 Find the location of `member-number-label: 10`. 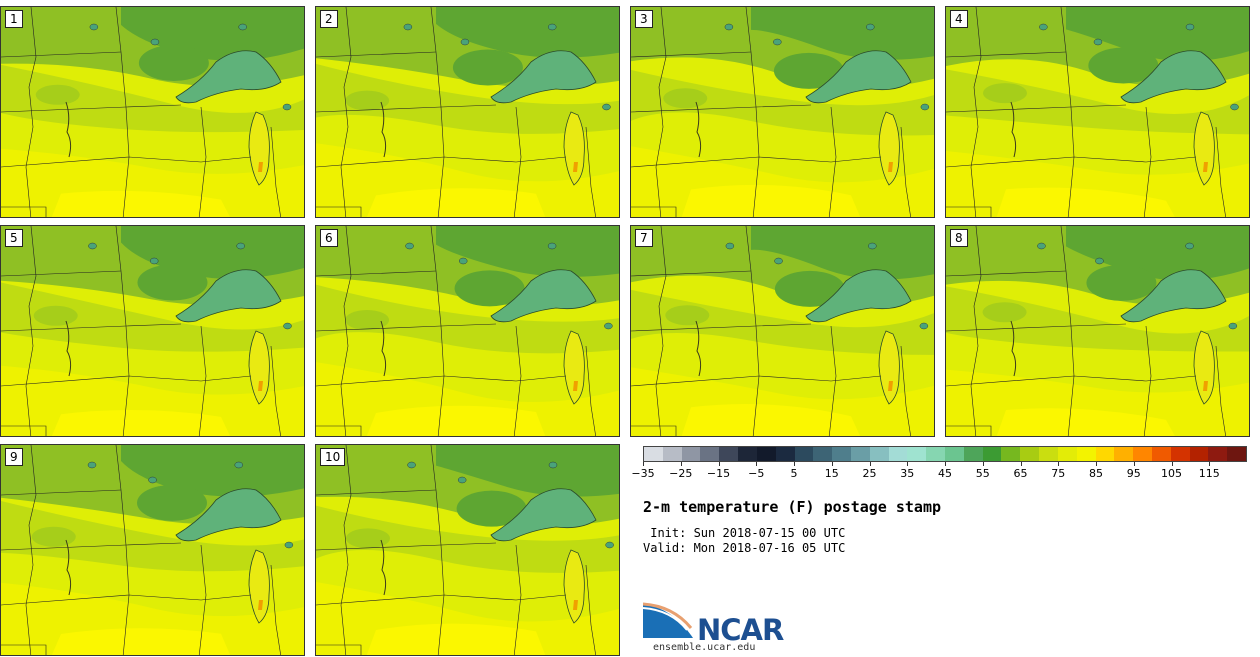

member-number-label: 10 is located at coordinates (333, 457).